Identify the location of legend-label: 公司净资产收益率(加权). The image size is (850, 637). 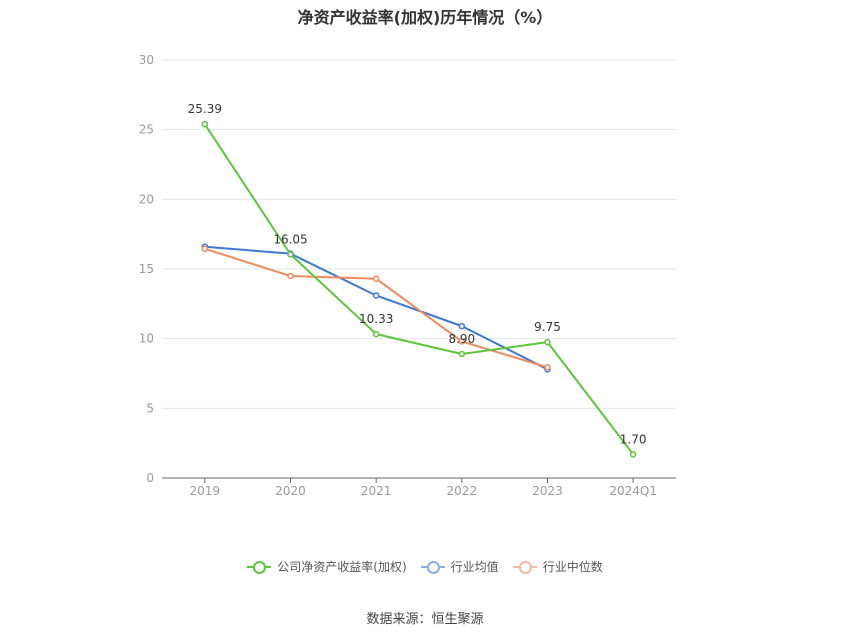
(342, 567).